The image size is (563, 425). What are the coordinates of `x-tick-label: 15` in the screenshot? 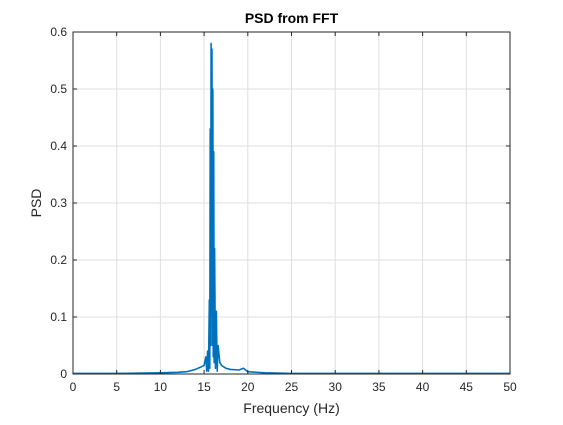 It's located at (204, 387).